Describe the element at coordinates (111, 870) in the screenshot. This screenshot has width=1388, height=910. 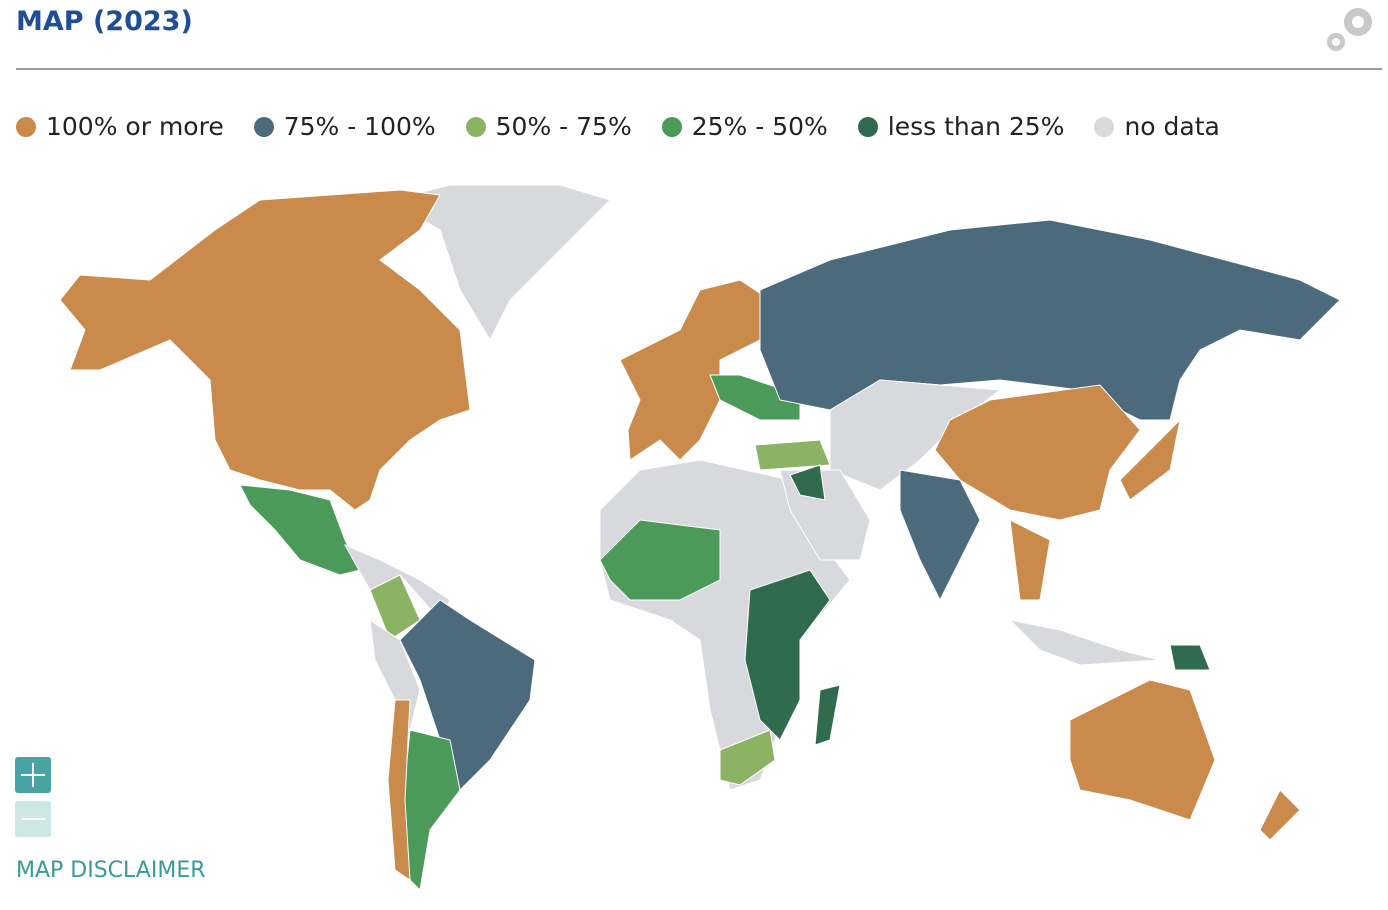
I see `map-disclaimer-link: MAP DISCLAIMER` at that location.